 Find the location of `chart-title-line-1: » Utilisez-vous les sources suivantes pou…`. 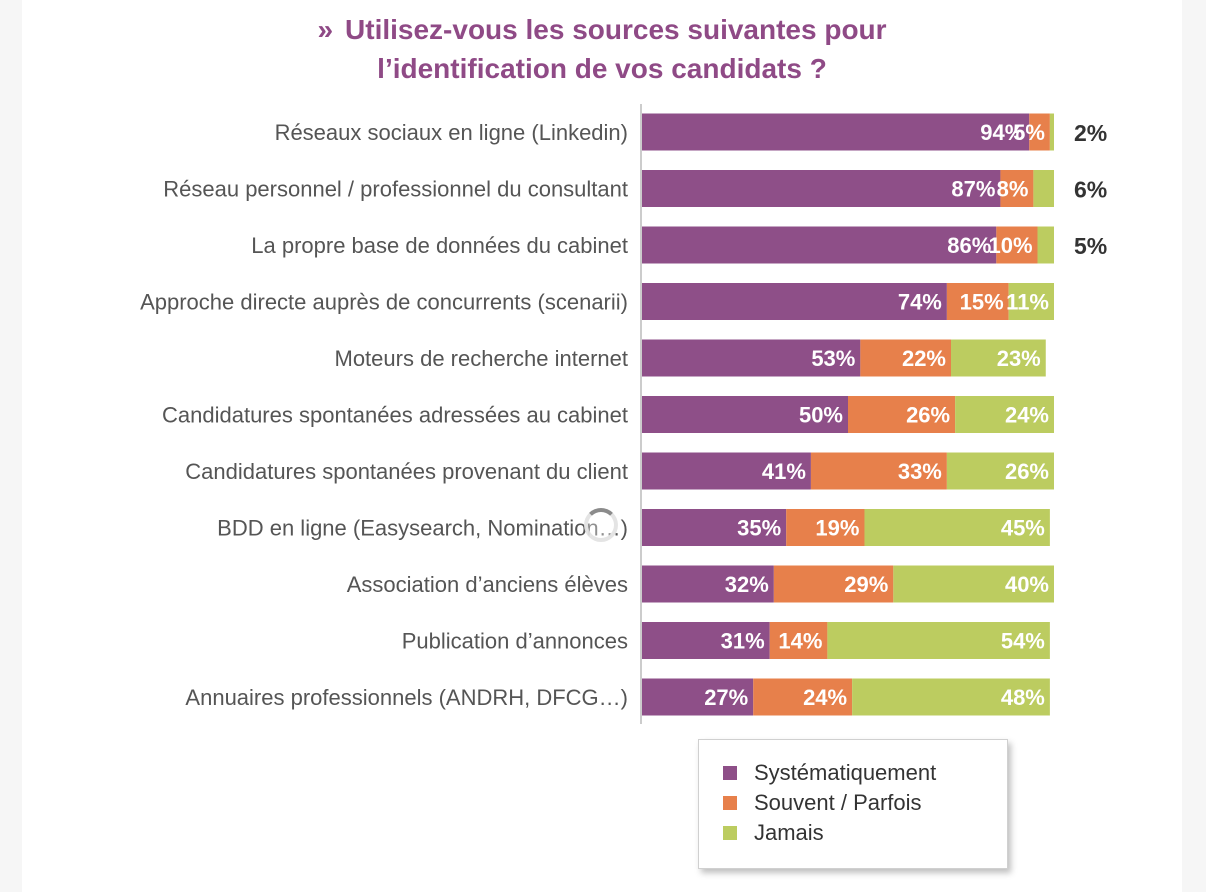

chart-title-line-1: » Utilisez-vous les sources suivantes pou… is located at coordinates (602, 29).